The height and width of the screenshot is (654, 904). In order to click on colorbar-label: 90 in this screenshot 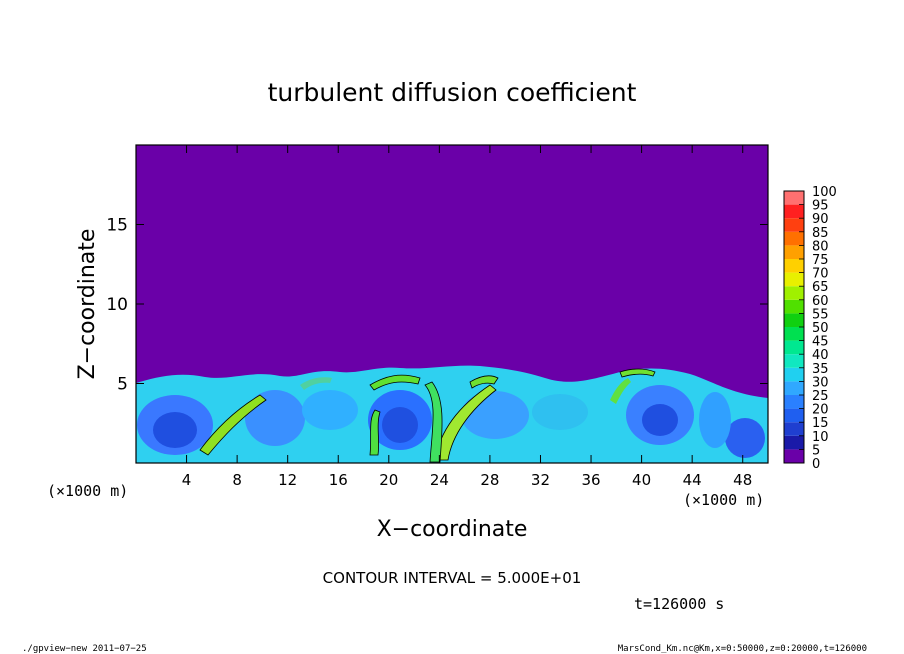, I will do `click(820, 219)`.